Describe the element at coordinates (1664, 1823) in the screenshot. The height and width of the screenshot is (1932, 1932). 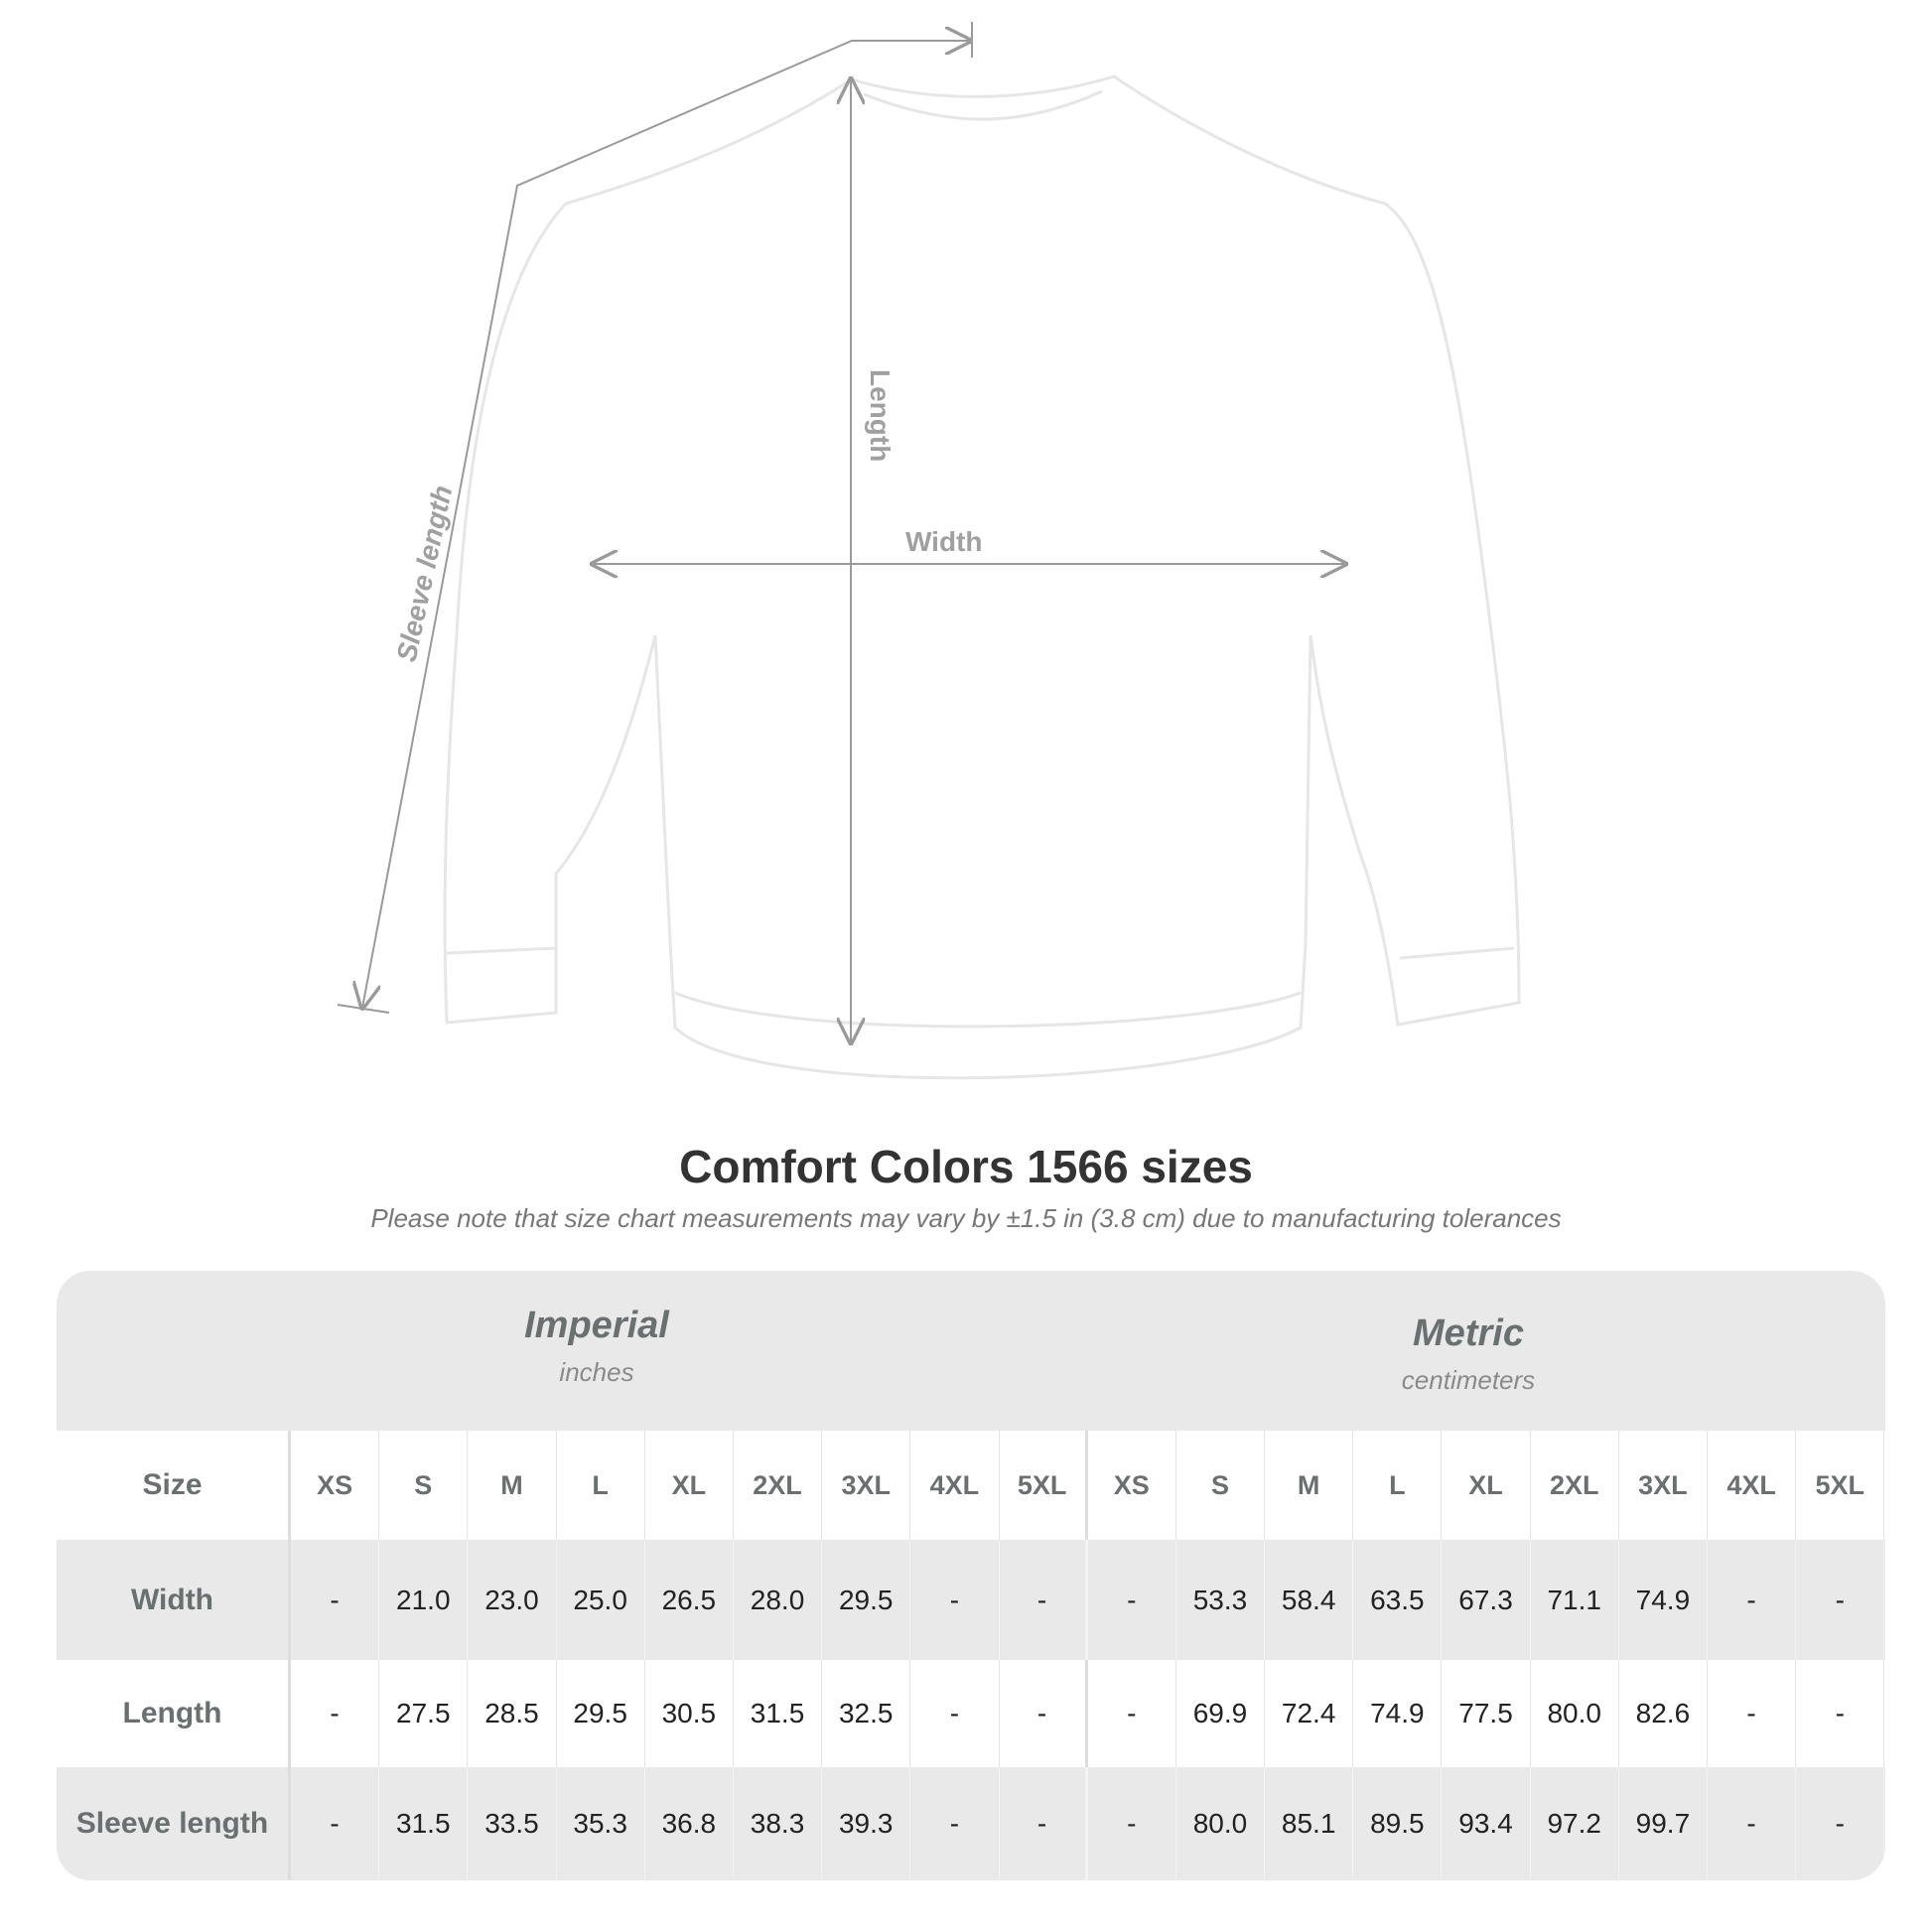
I see `table-cell: 99.7` at that location.